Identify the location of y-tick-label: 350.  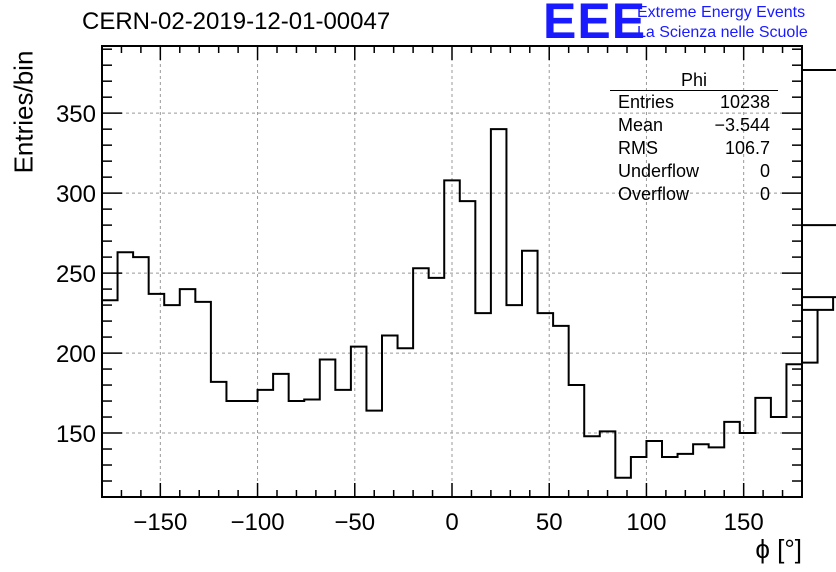
(76, 114).